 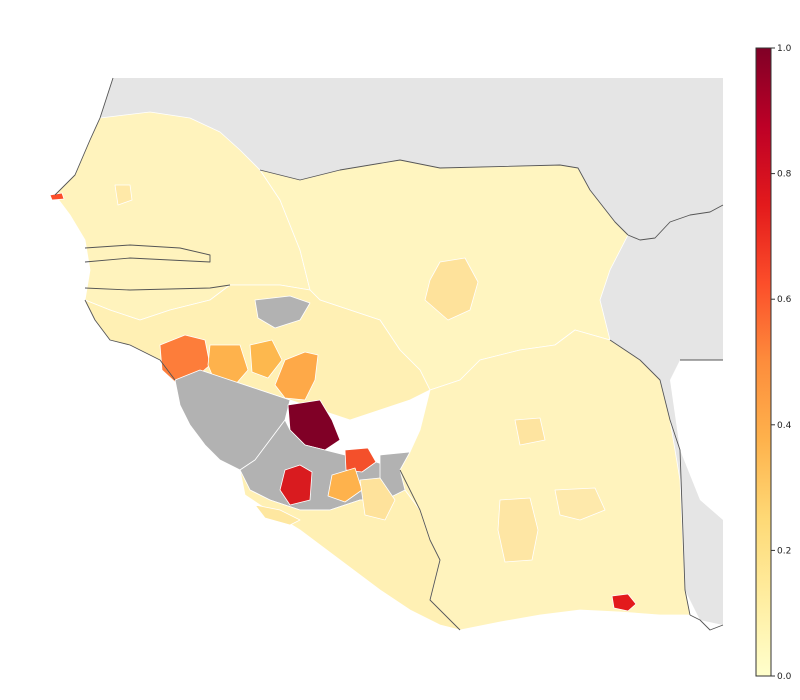 I want to click on region-ivory-coast-north, so click(x=580, y=504).